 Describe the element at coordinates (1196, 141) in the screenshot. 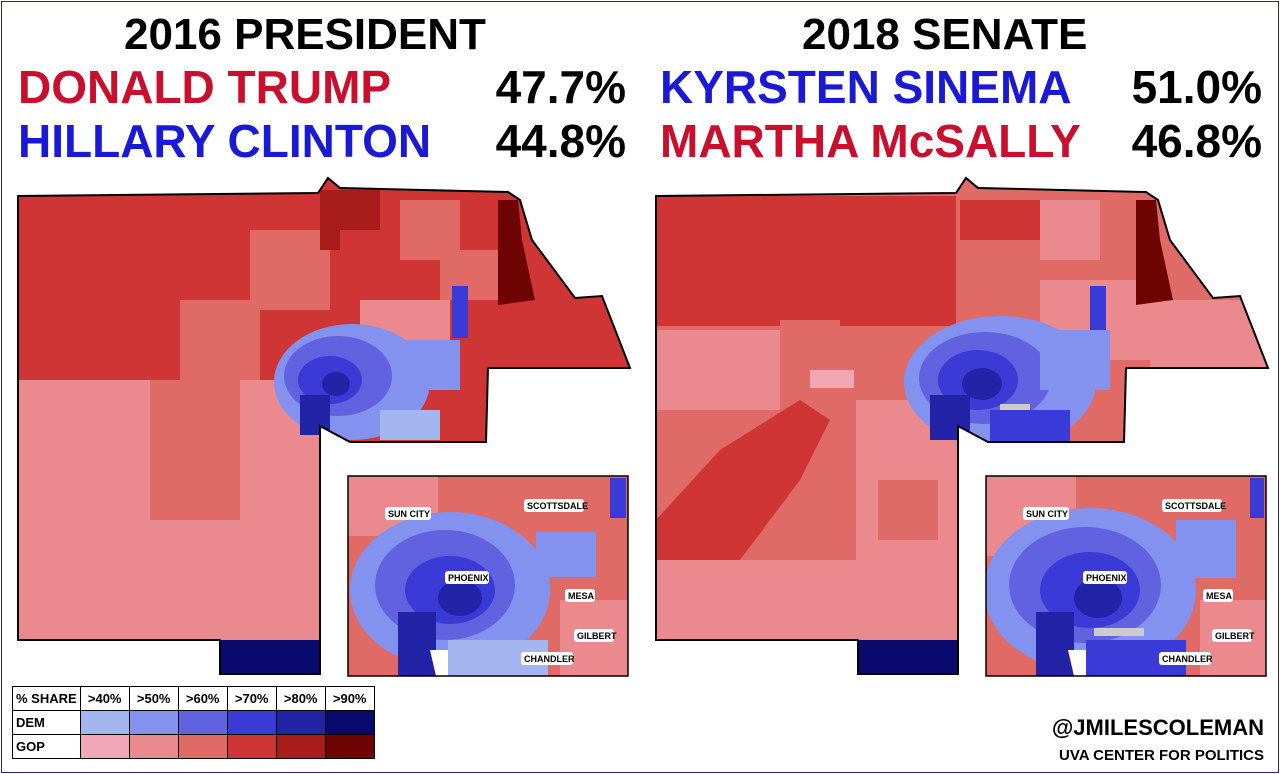

I see `right-candidate-2-pct: 46.8%` at that location.